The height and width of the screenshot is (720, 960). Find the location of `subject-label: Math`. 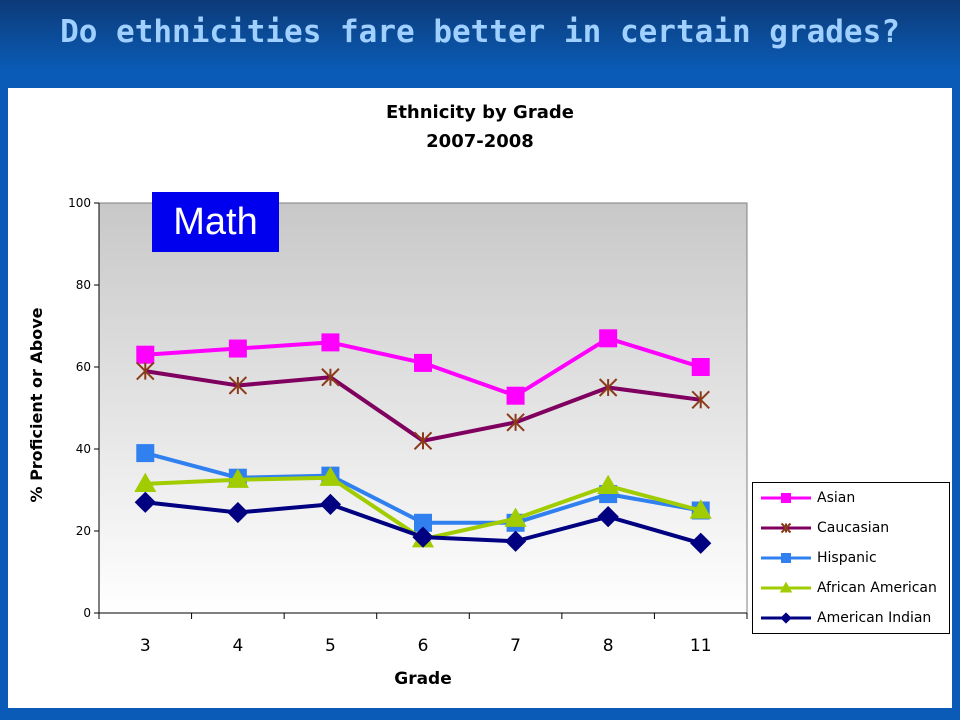

subject-label: Math is located at coordinates (215, 222).